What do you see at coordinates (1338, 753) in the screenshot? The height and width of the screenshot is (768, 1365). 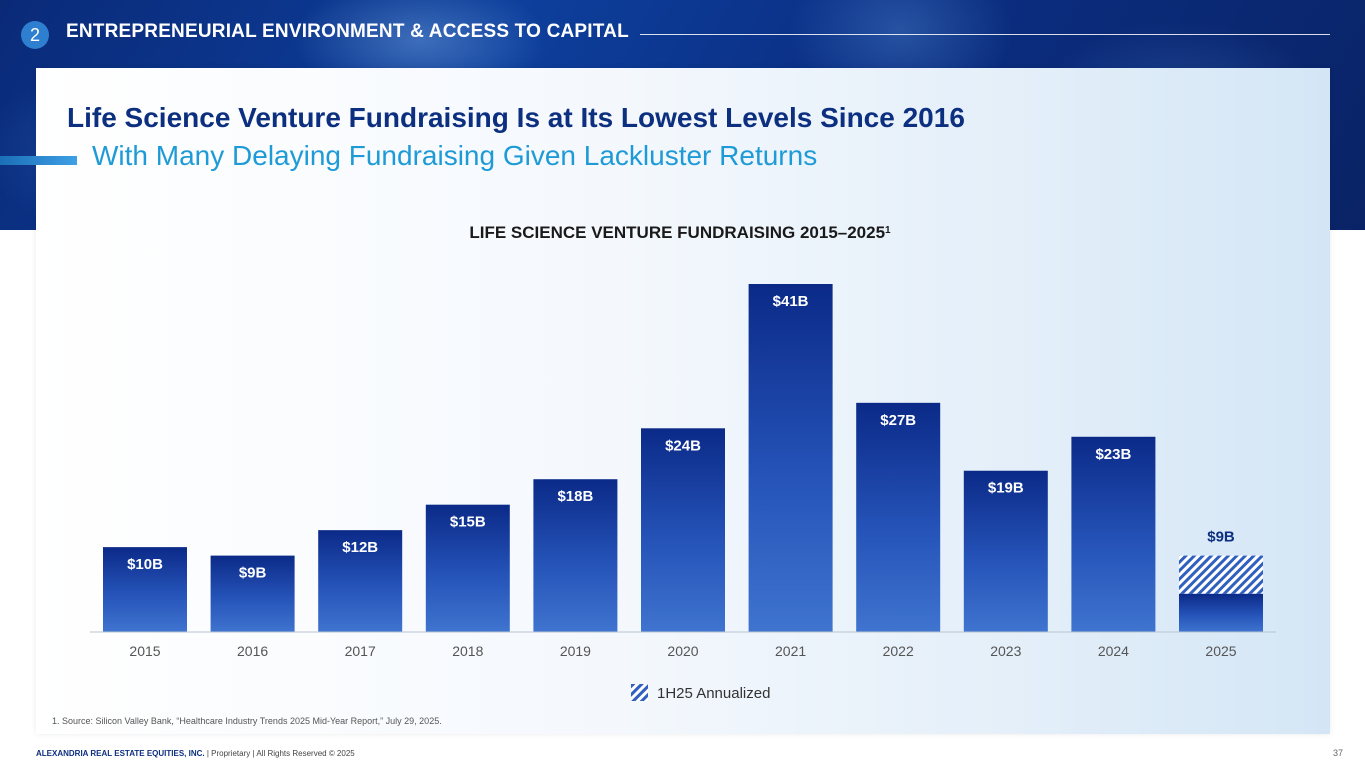 I see `page-number: 37` at bounding box center [1338, 753].